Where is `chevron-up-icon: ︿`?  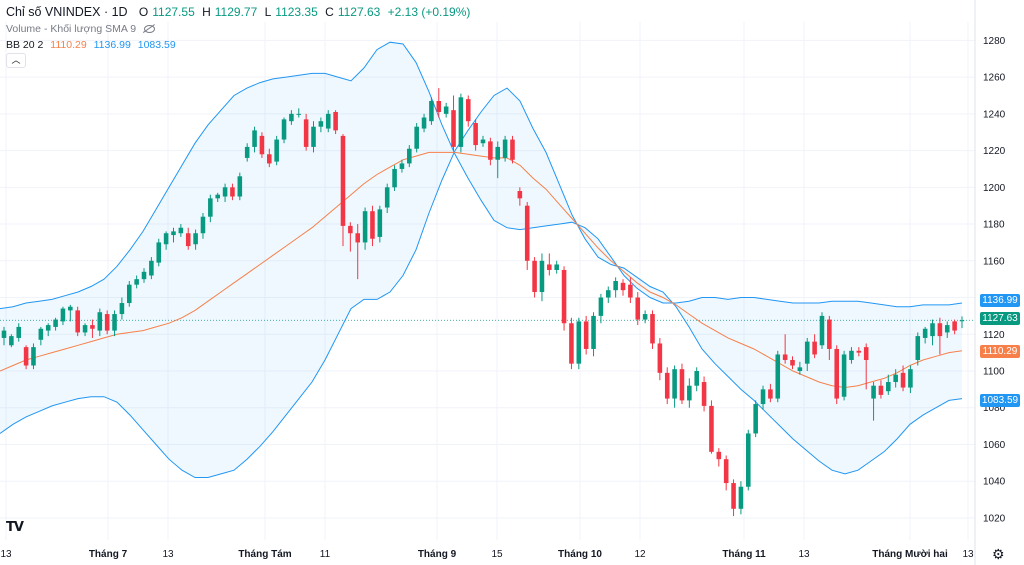
chevron-up-icon: ︿ is located at coordinates (16, 60).